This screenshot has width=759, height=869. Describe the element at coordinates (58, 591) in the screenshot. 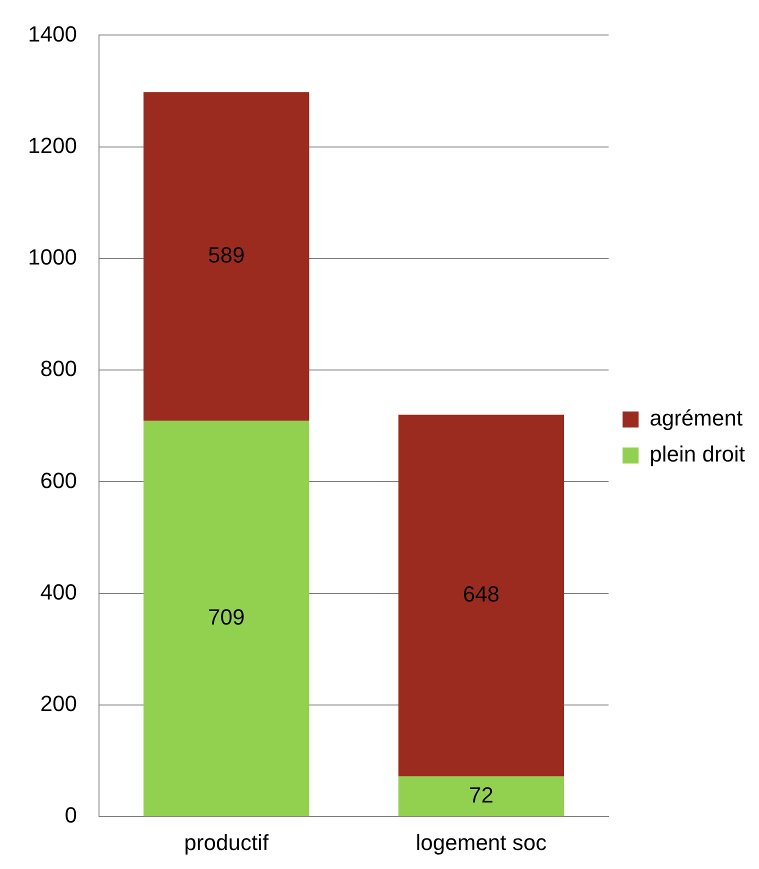

I see `y-tick-label: 400` at that location.